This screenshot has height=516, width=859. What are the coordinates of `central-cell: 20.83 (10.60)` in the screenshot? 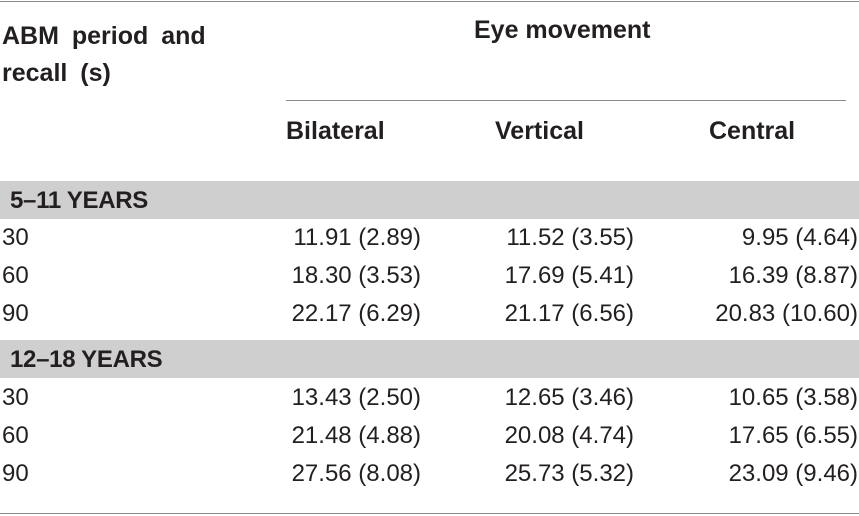 It's located at (786, 313).